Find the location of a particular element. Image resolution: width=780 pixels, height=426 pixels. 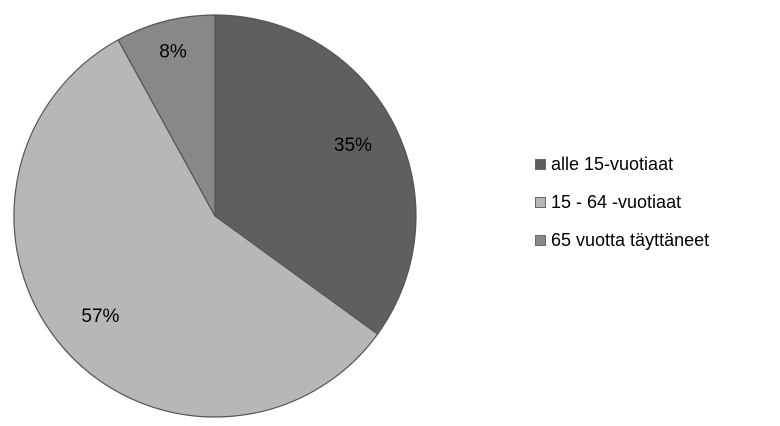

legend-item-under-15: alle 15-vuotiaat is located at coordinates (622, 164).